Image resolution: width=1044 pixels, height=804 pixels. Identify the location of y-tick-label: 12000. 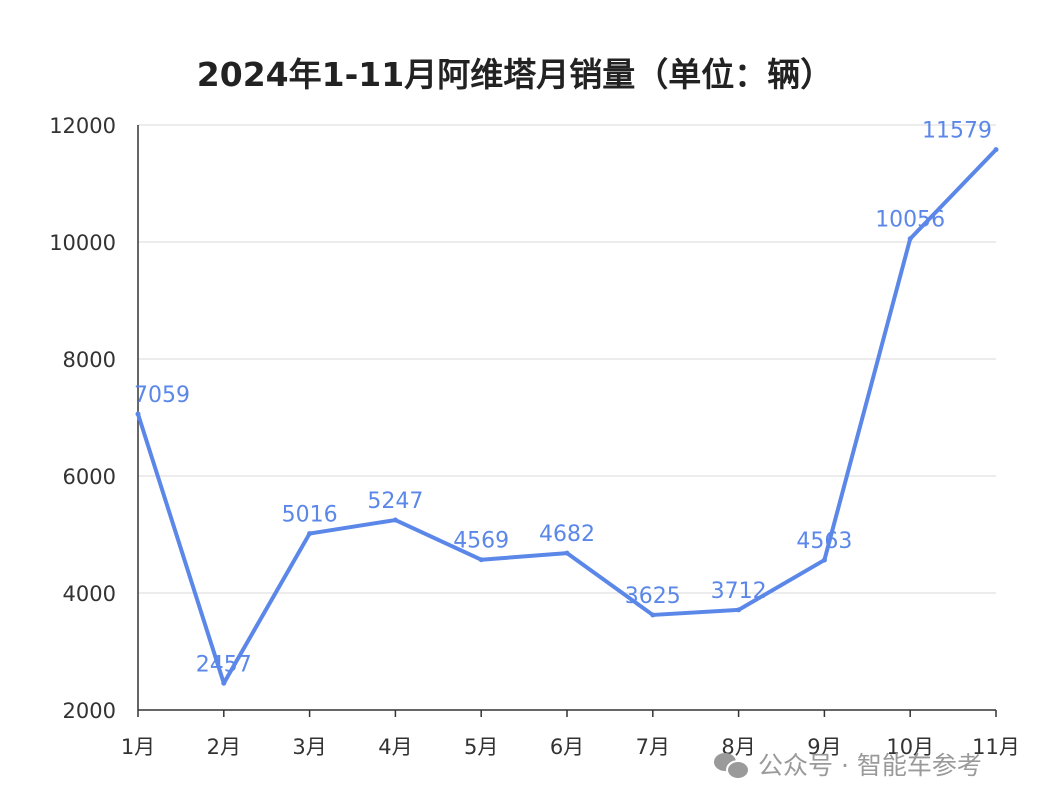
(82, 126).